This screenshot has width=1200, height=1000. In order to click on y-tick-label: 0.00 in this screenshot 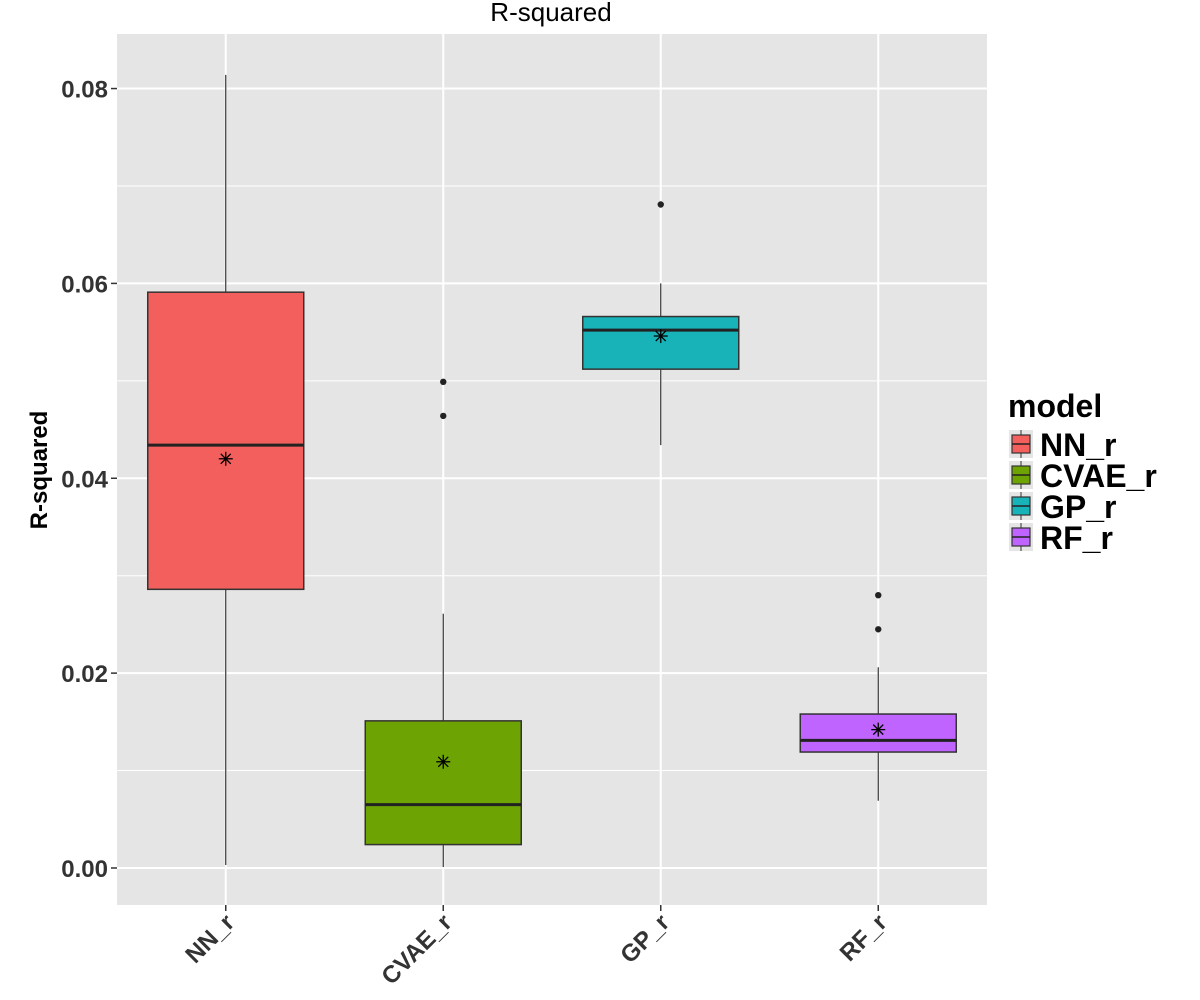, I will do `click(84, 869)`.